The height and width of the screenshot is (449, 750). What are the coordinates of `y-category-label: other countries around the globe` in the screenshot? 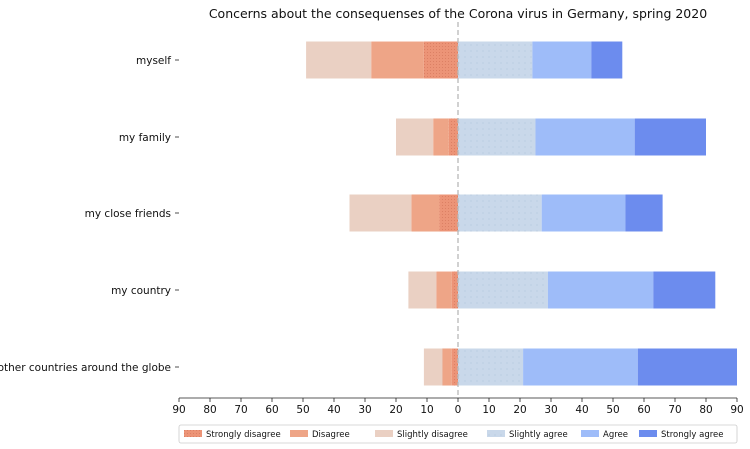 It's located at (85, 368).